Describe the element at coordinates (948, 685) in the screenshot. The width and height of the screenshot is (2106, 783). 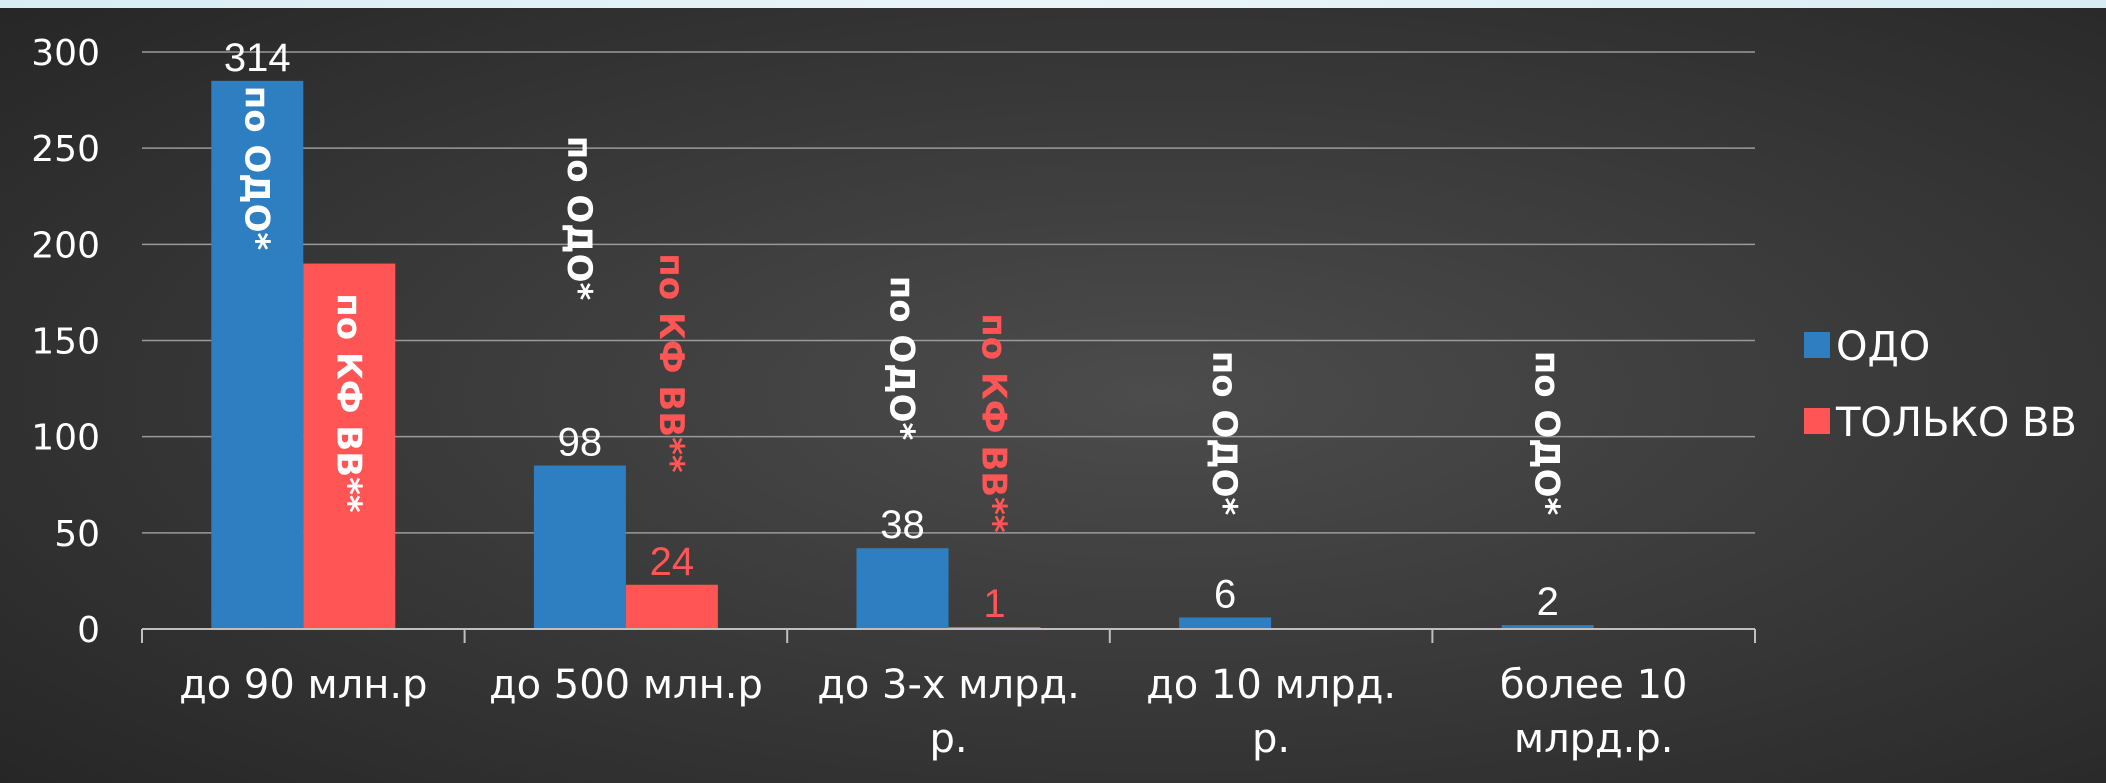
I see `category-label: до 3-х млрд.` at that location.